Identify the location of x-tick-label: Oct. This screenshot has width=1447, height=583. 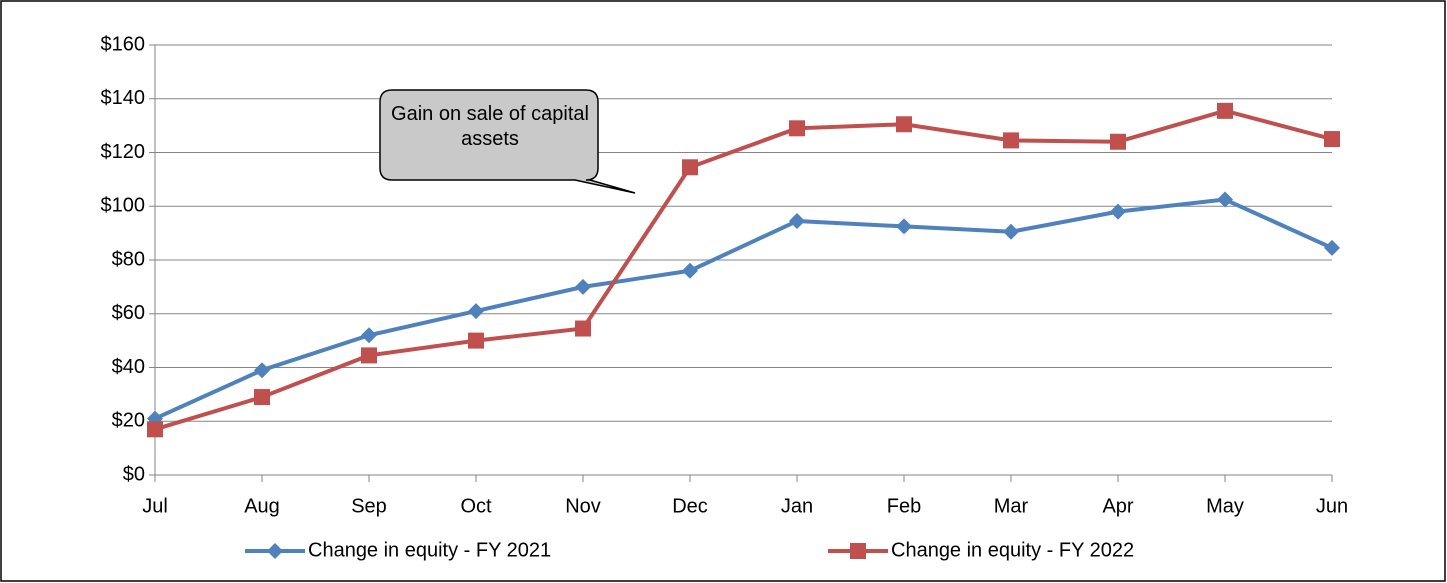
(476, 506).